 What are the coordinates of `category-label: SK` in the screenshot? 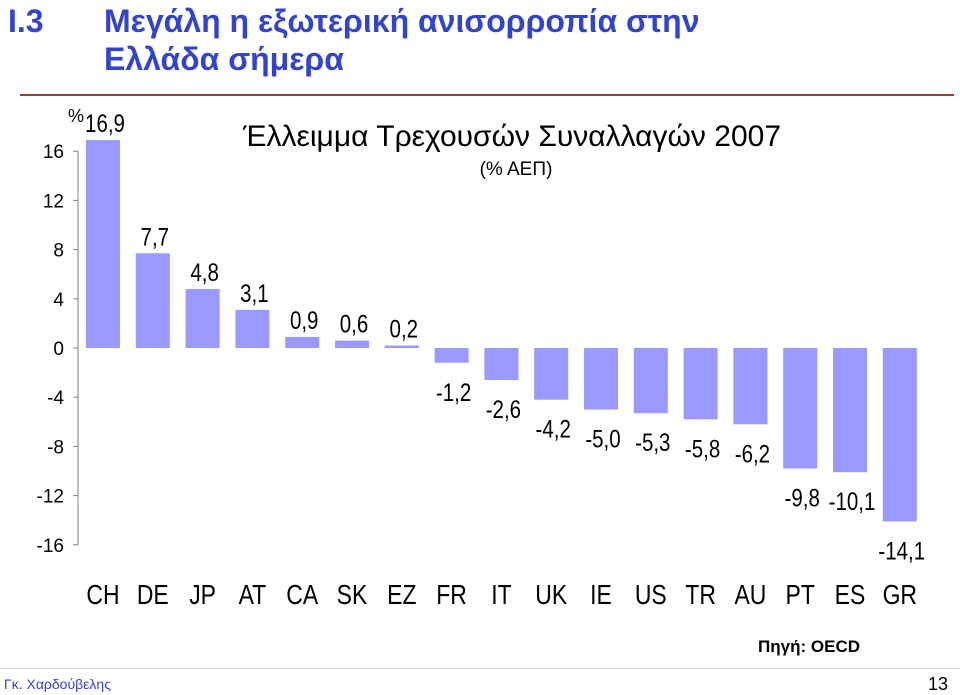 It's located at (352, 595).